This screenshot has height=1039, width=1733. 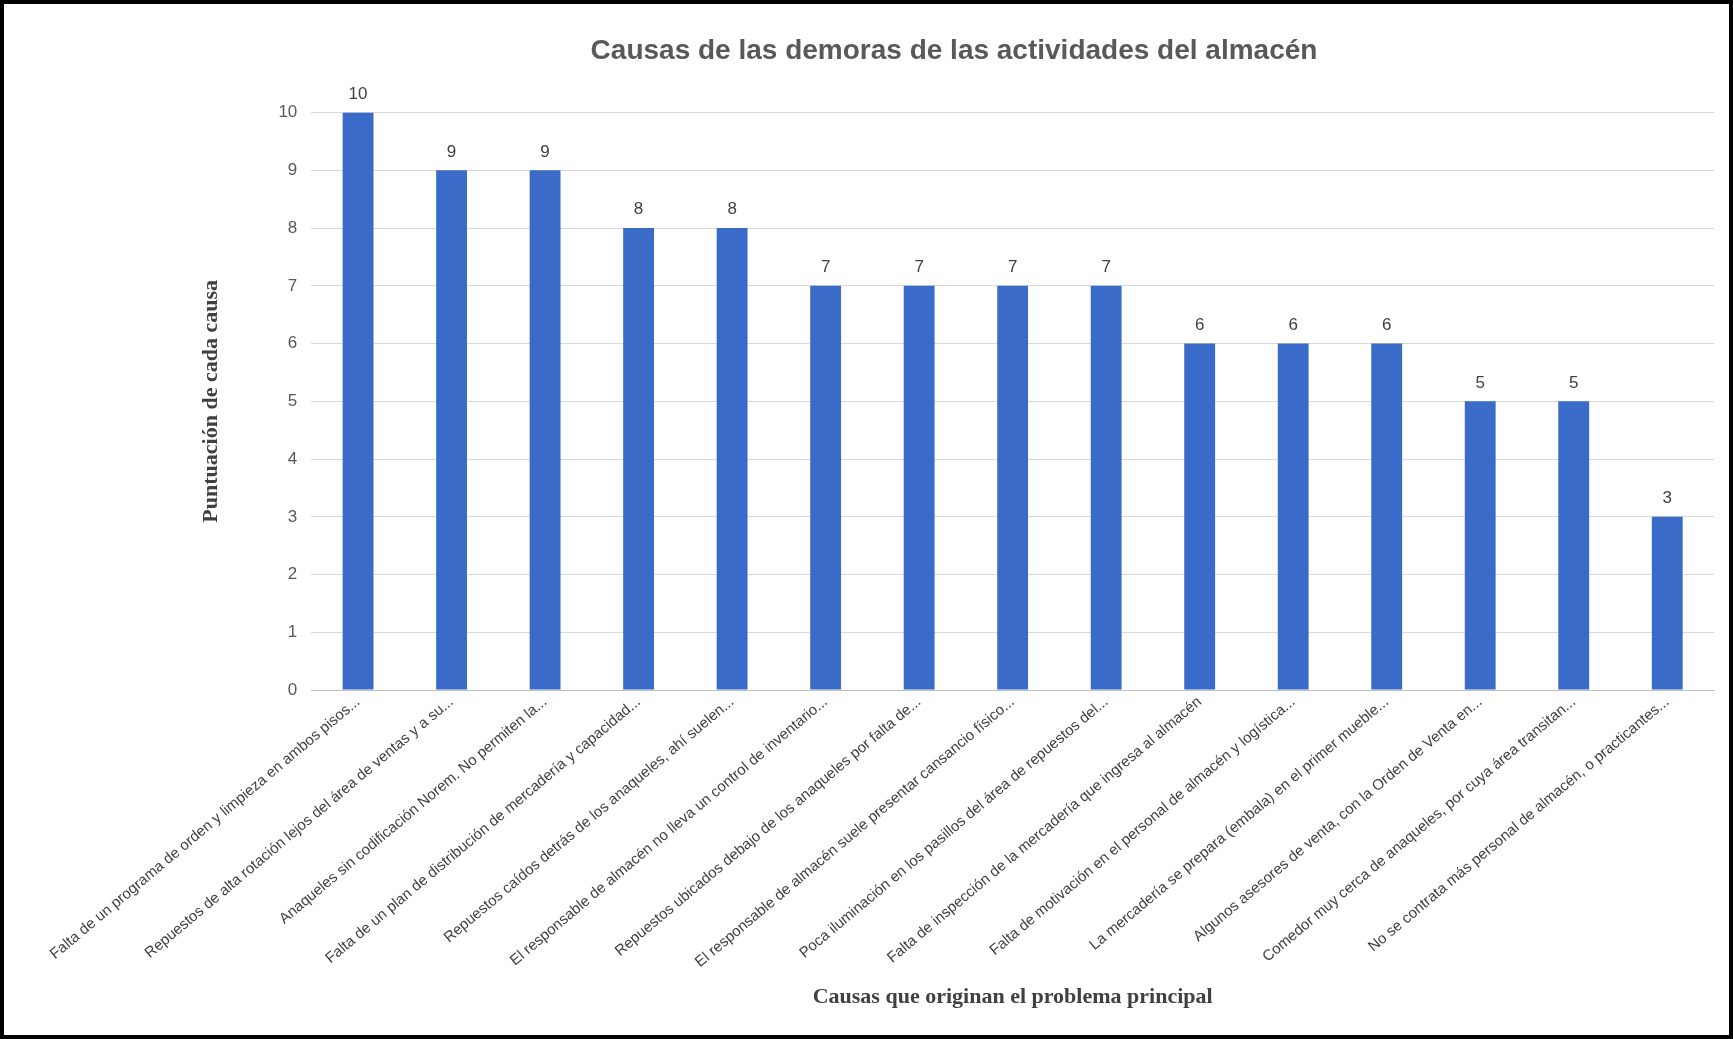 I want to click on y-tick-label: 4, so click(x=292, y=458).